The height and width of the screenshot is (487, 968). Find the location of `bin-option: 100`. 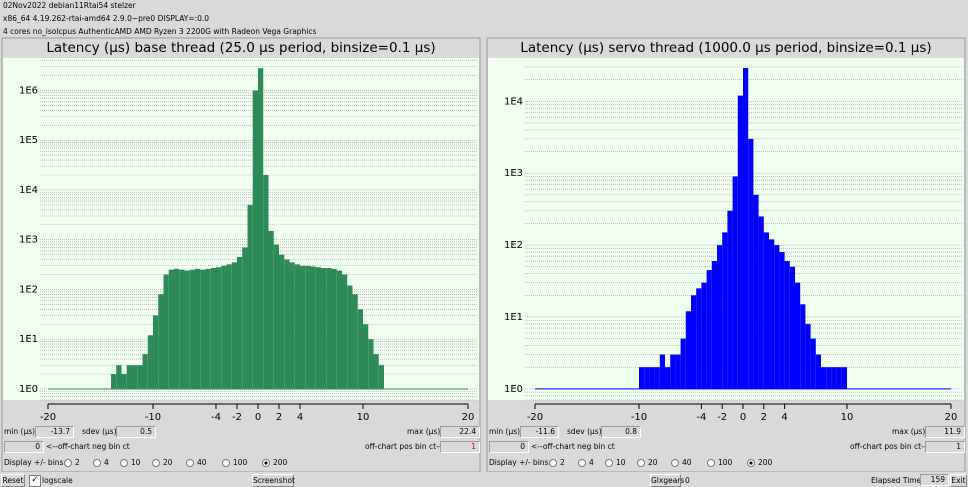

bin-option: 100 is located at coordinates (725, 462).